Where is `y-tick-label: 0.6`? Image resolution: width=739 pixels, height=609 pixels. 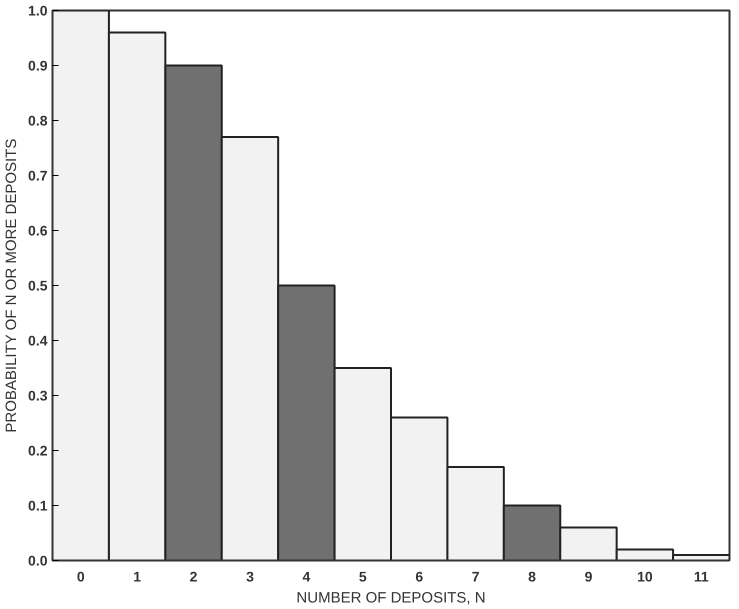 y-tick-label: 0.6 is located at coordinates (38, 230).